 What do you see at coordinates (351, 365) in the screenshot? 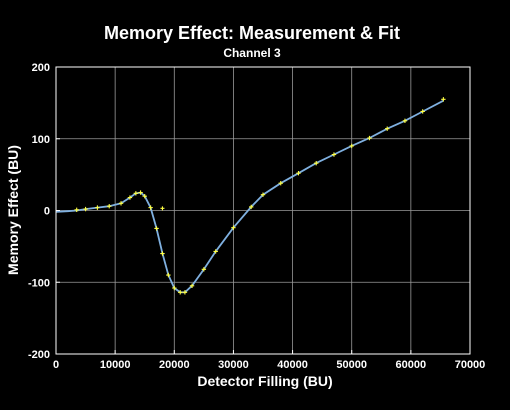
I see `x-tick-label: 50000` at bounding box center [351, 365].